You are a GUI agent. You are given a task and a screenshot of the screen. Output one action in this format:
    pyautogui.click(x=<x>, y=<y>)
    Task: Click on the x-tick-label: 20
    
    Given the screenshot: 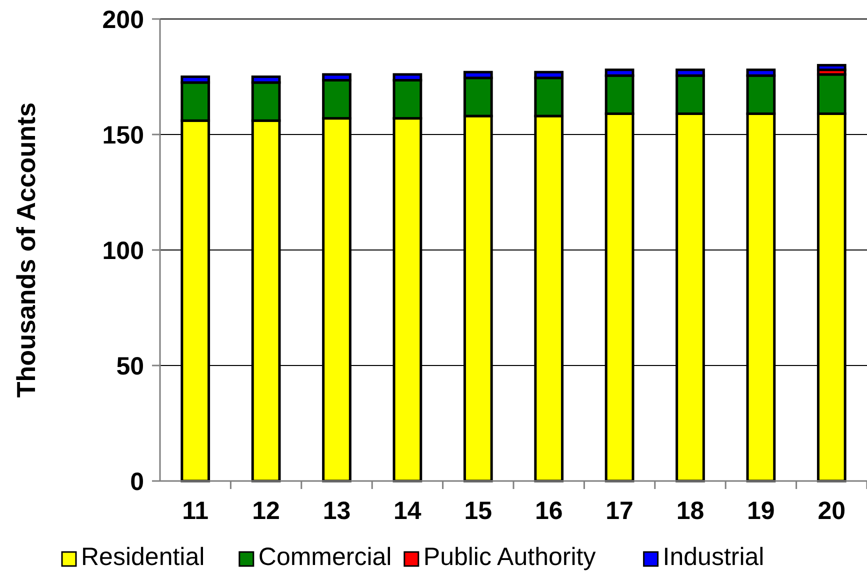 What is the action you would take?
    pyautogui.click(x=832, y=511)
    